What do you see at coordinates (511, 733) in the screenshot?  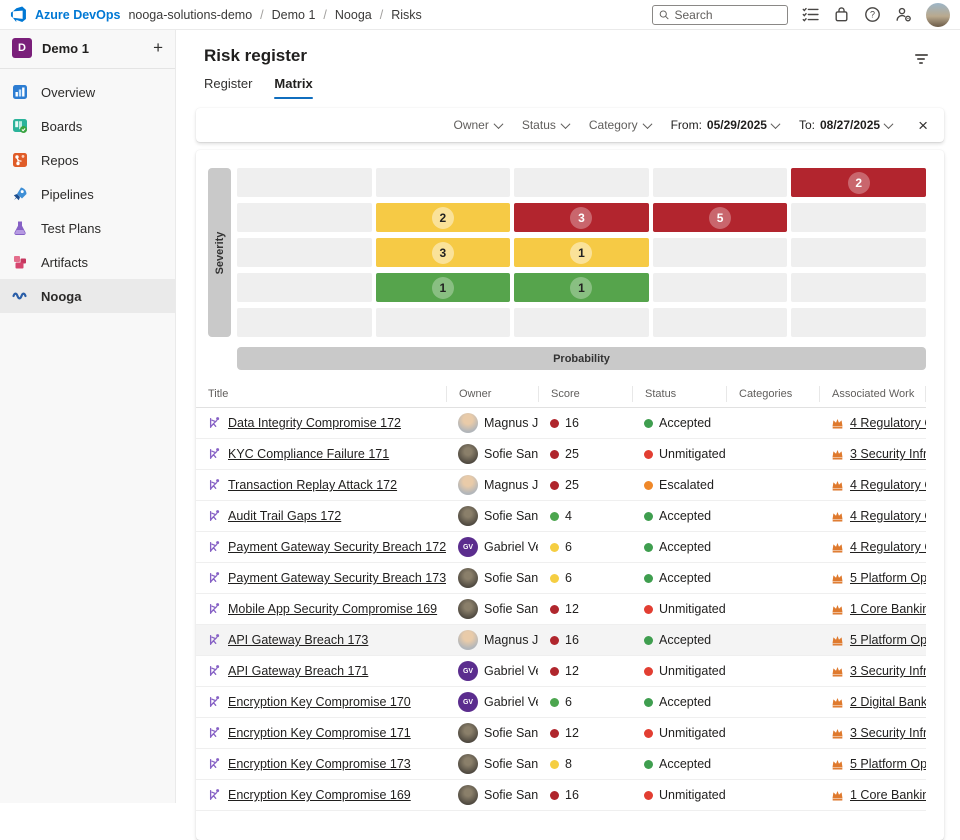 I see `owner-name: Sofie Sandber` at bounding box center [511, 733].